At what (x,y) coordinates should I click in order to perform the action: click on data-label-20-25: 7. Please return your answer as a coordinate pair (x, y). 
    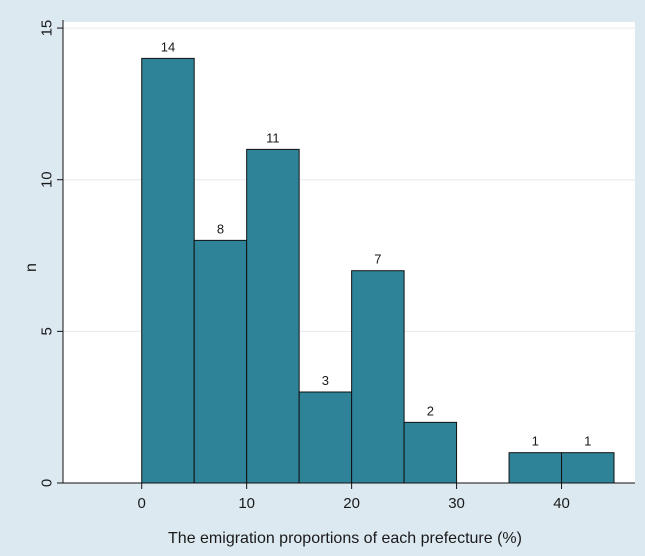
    Looking at the image, I should click on (377, 259).